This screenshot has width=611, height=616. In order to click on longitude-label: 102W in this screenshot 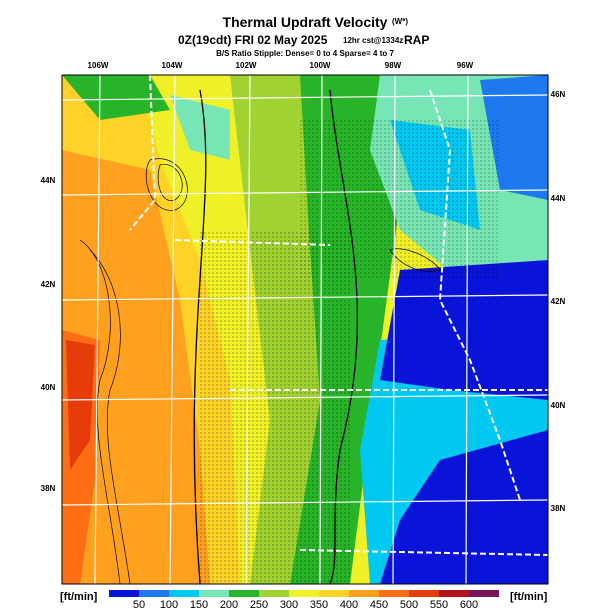, I will do `click(246, 65)`.